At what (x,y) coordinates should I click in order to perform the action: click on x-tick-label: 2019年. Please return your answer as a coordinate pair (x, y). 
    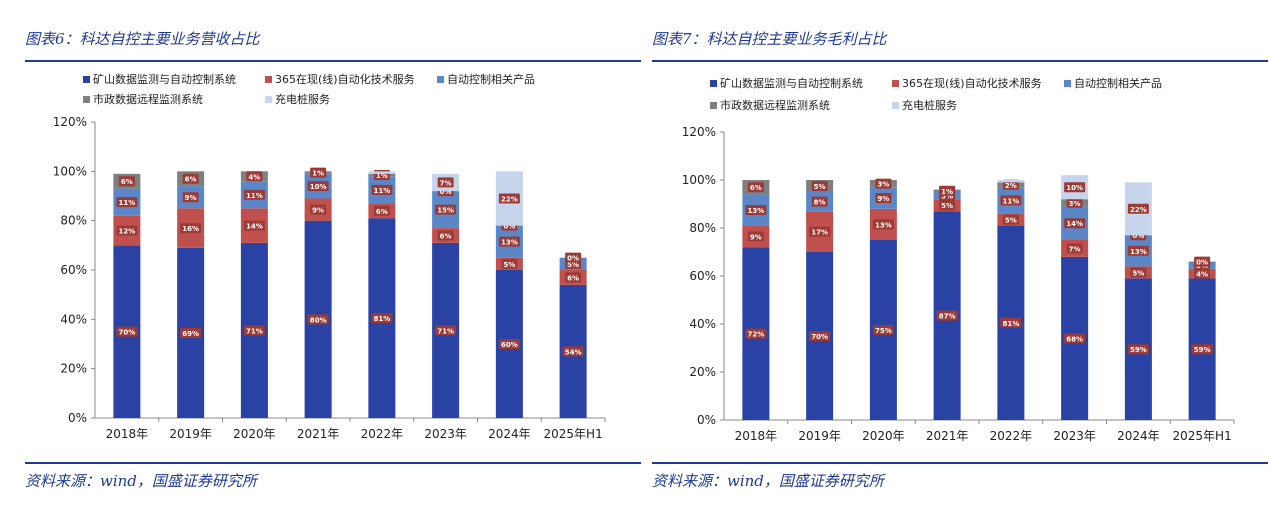
    Looking at the image, I should click on (190, 434).